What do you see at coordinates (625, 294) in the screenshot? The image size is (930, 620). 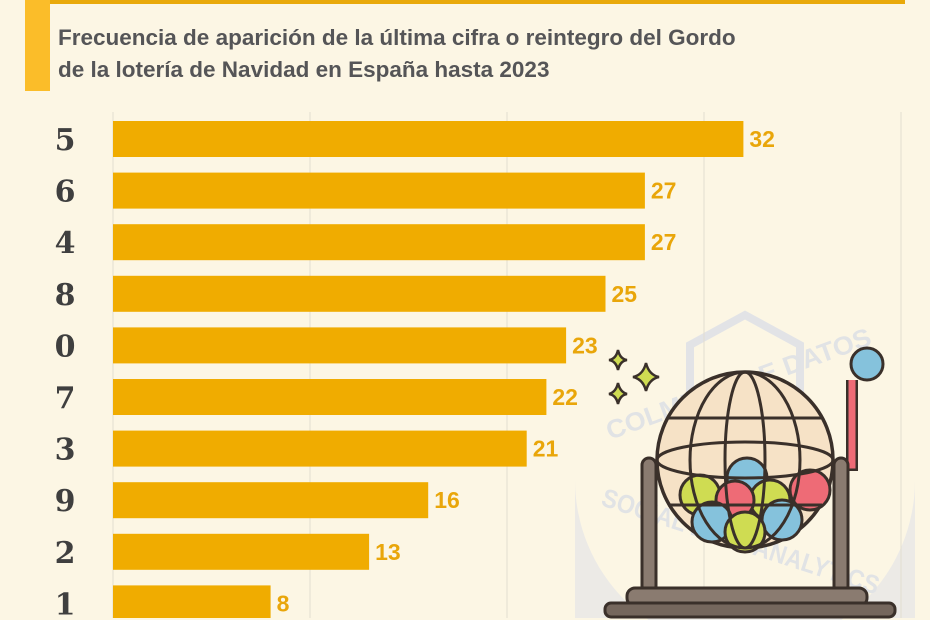 I see `value-label: 25` at bounding box center [625, 294].